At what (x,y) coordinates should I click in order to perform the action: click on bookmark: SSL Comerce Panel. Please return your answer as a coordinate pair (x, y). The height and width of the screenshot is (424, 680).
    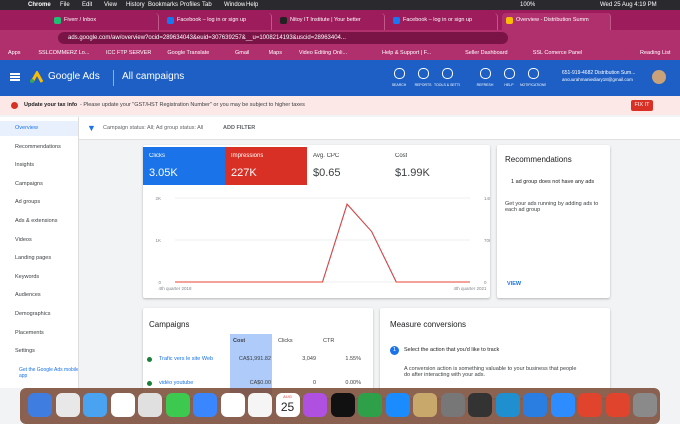
    Looking at the image, I should click on (557, 53).